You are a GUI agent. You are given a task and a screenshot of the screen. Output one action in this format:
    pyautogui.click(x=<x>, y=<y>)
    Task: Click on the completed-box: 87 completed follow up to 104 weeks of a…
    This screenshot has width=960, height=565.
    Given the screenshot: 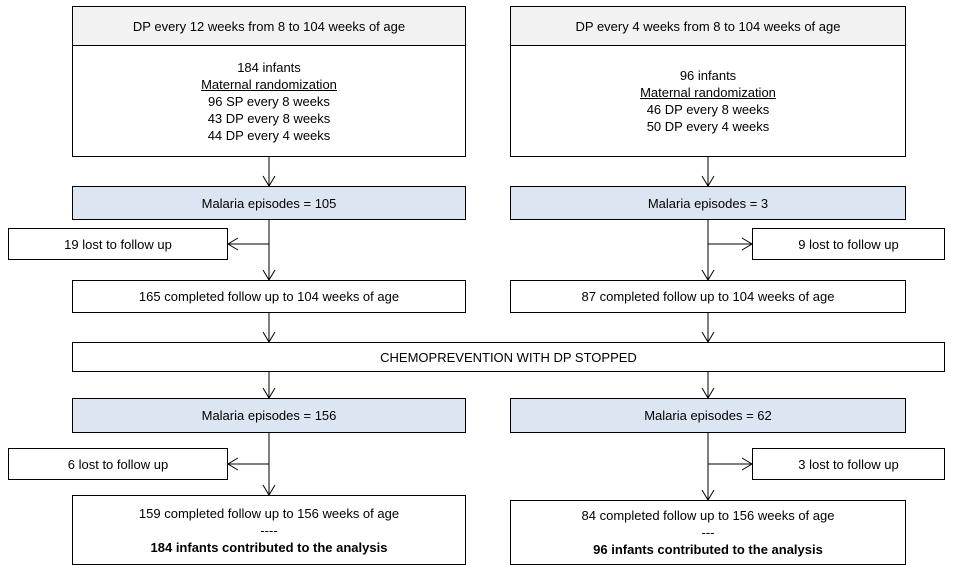 What is the action you would take?
    pyautogui.click(x=708, y=296)
    